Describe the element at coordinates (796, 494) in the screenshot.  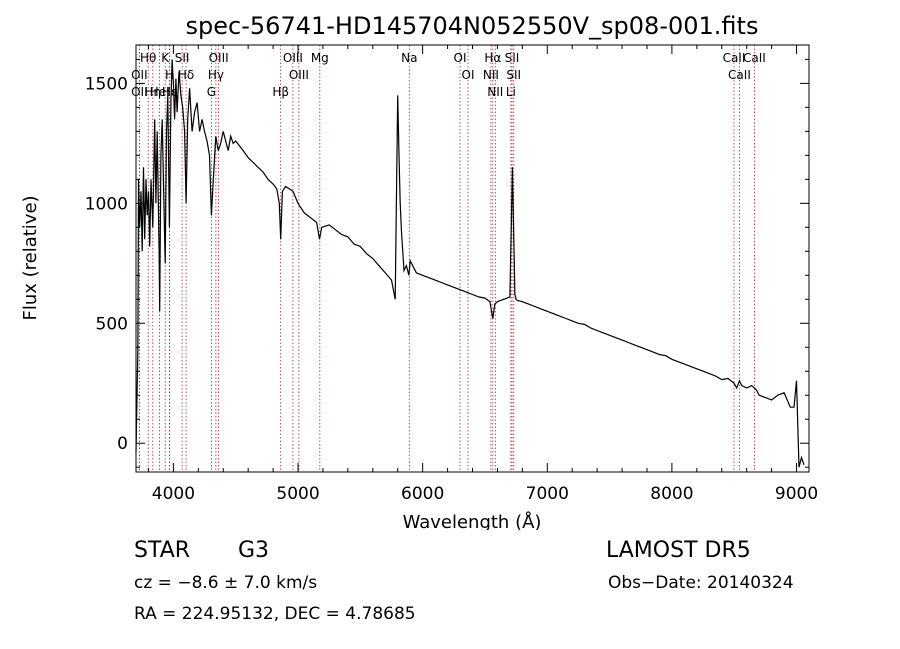
I see `x-tick-label: 9000` at that location.